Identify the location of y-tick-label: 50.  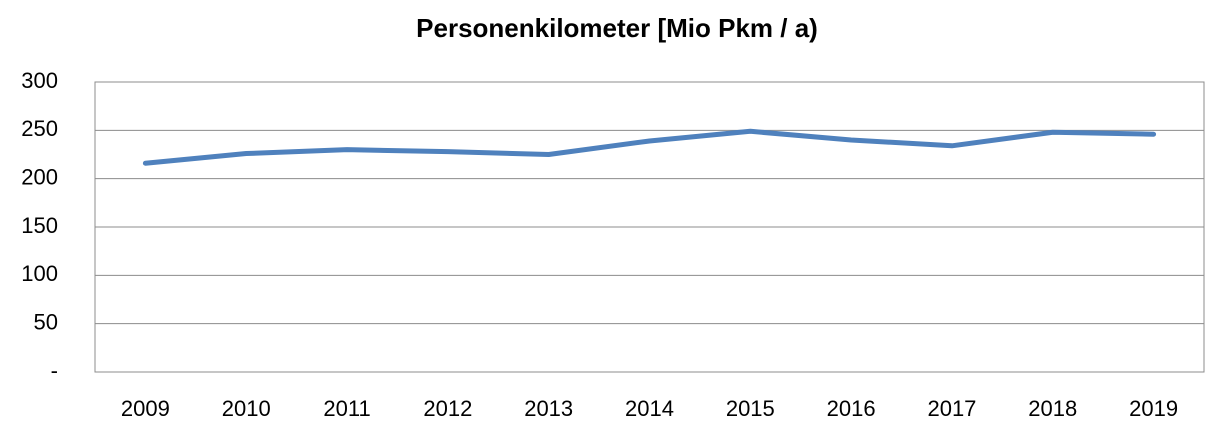
(46, 321).